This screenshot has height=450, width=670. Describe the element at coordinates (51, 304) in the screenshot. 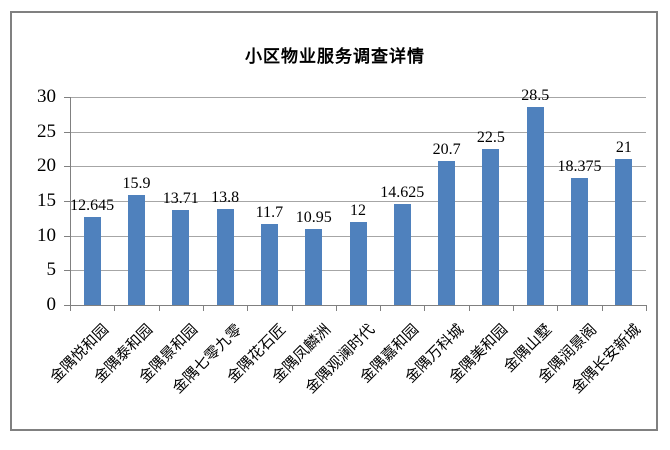

I see `y-axis-tick-label: 0` at that location.